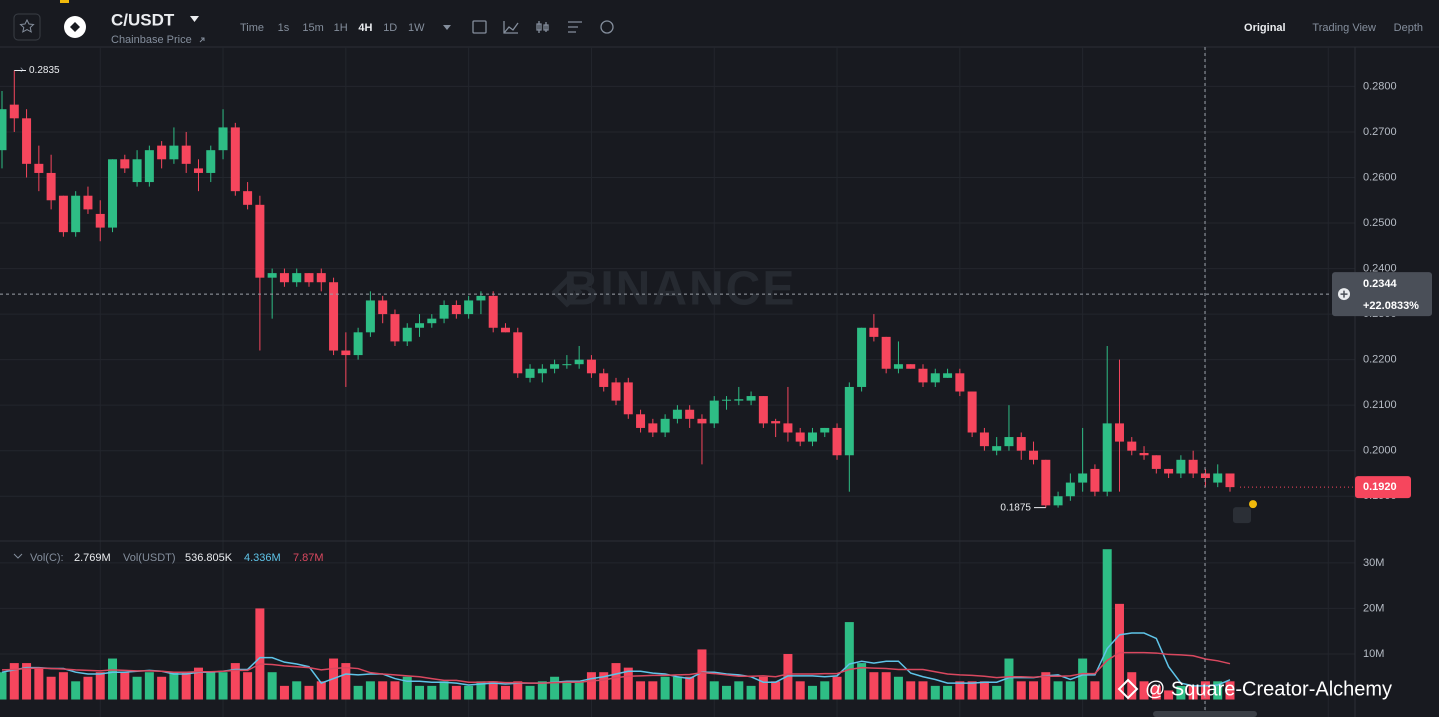 This screenshot has width=1439, height=717. What do you see at coordinates (1408, 28) in the screenshot?
I see `view-tab: Depth` at bounding box center [1408, 28].